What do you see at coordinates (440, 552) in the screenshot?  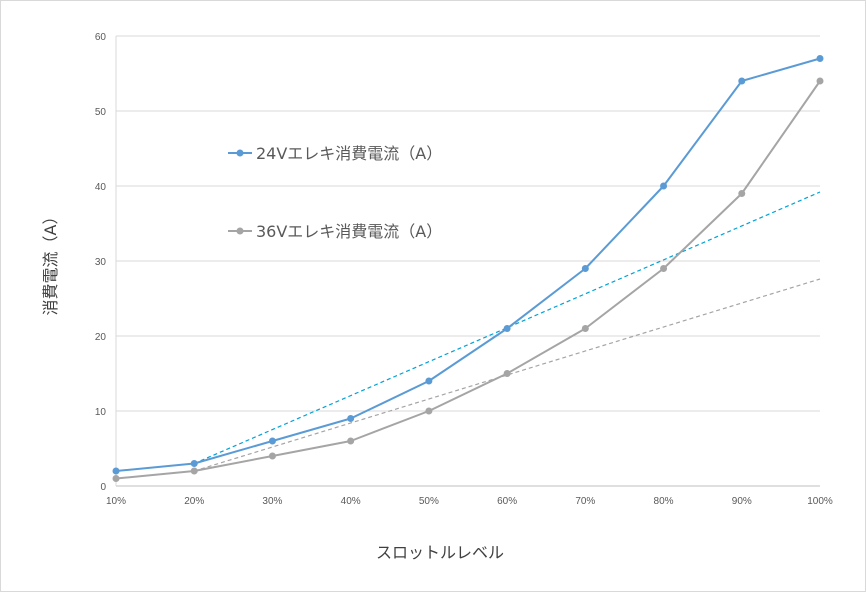 I see `x-axis-title: スロットルレベル` at bounding box center [440, 552].